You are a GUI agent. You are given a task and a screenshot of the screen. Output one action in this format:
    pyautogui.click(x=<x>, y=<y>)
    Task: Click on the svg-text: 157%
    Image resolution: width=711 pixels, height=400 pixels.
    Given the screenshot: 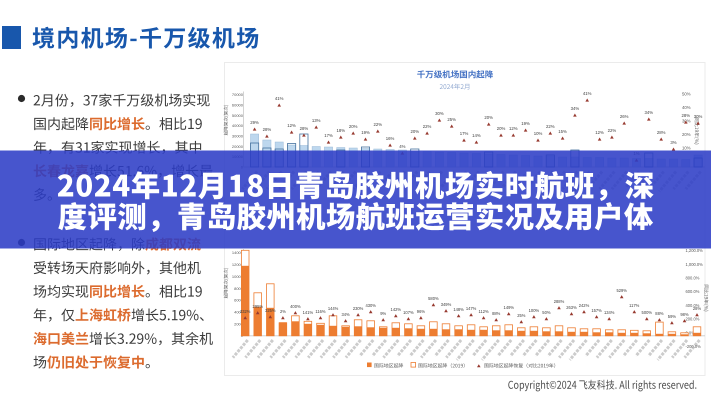 What is the action you would take?
    pyautogui.click(x=596, y=310)
    